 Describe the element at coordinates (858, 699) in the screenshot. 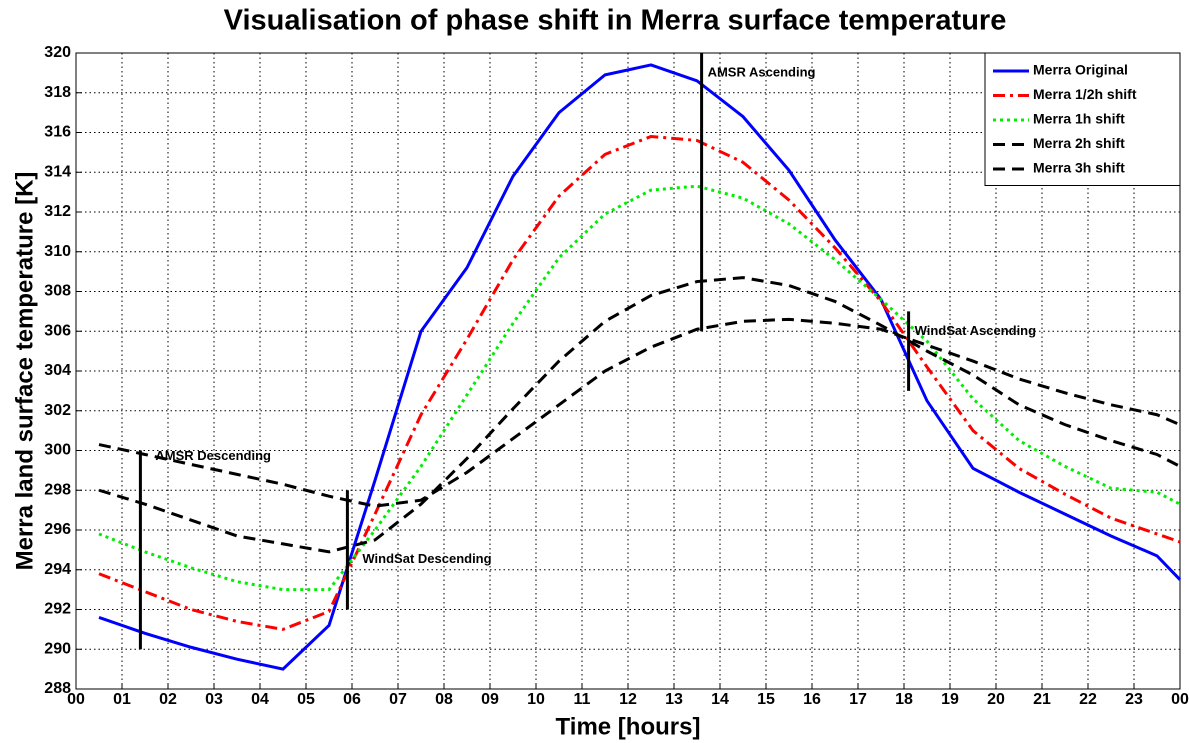

I see `x-tick-label: 17` at that location.